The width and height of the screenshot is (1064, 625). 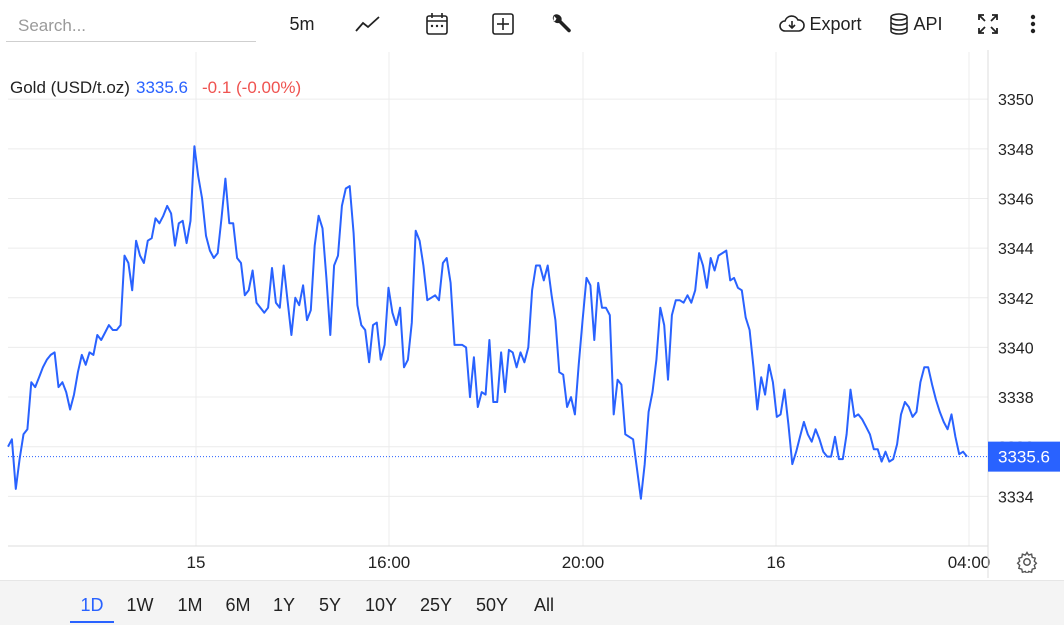 I want to click on more-vertical-icon, so click(x=1033, y=24).